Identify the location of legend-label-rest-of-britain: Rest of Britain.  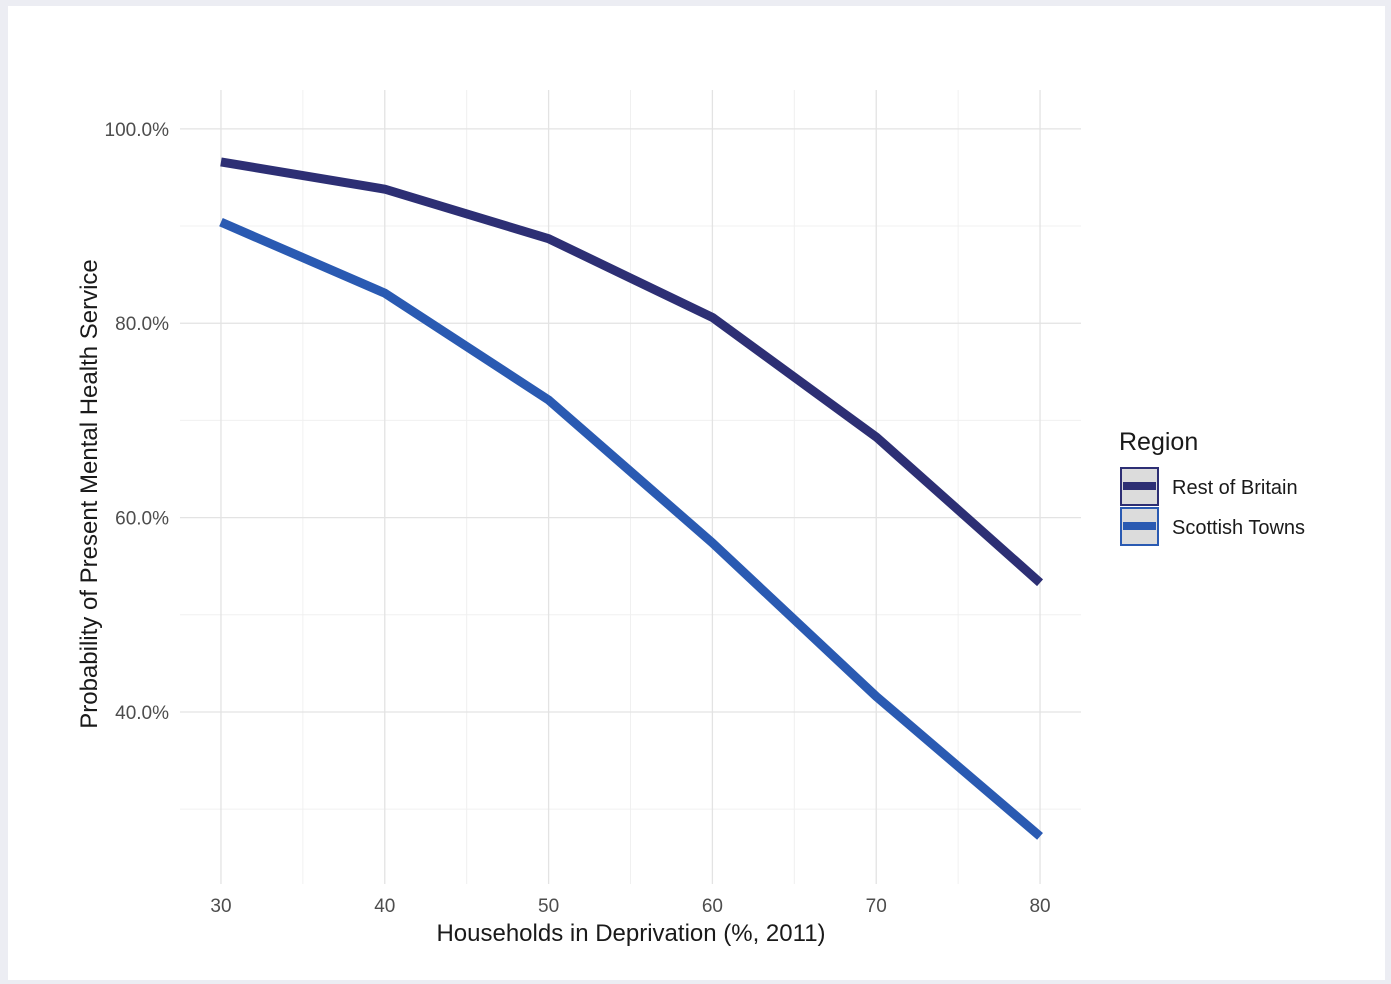
(1235, 488).